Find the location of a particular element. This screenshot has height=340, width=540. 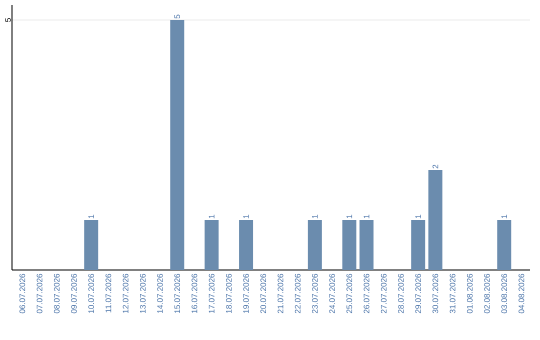

x-tick-label: 12.07.2026 is located at coordinates (125, 293).